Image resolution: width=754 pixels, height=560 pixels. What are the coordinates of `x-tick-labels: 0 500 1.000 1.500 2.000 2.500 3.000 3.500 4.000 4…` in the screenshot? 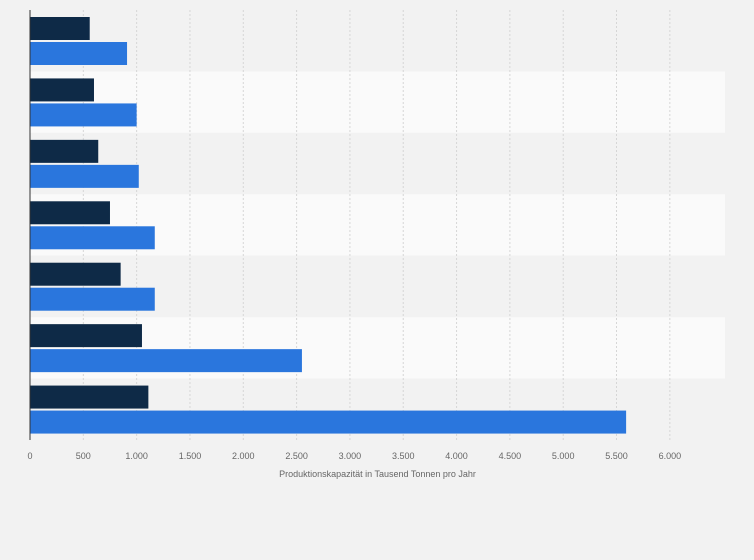 It's located at (354, 456).